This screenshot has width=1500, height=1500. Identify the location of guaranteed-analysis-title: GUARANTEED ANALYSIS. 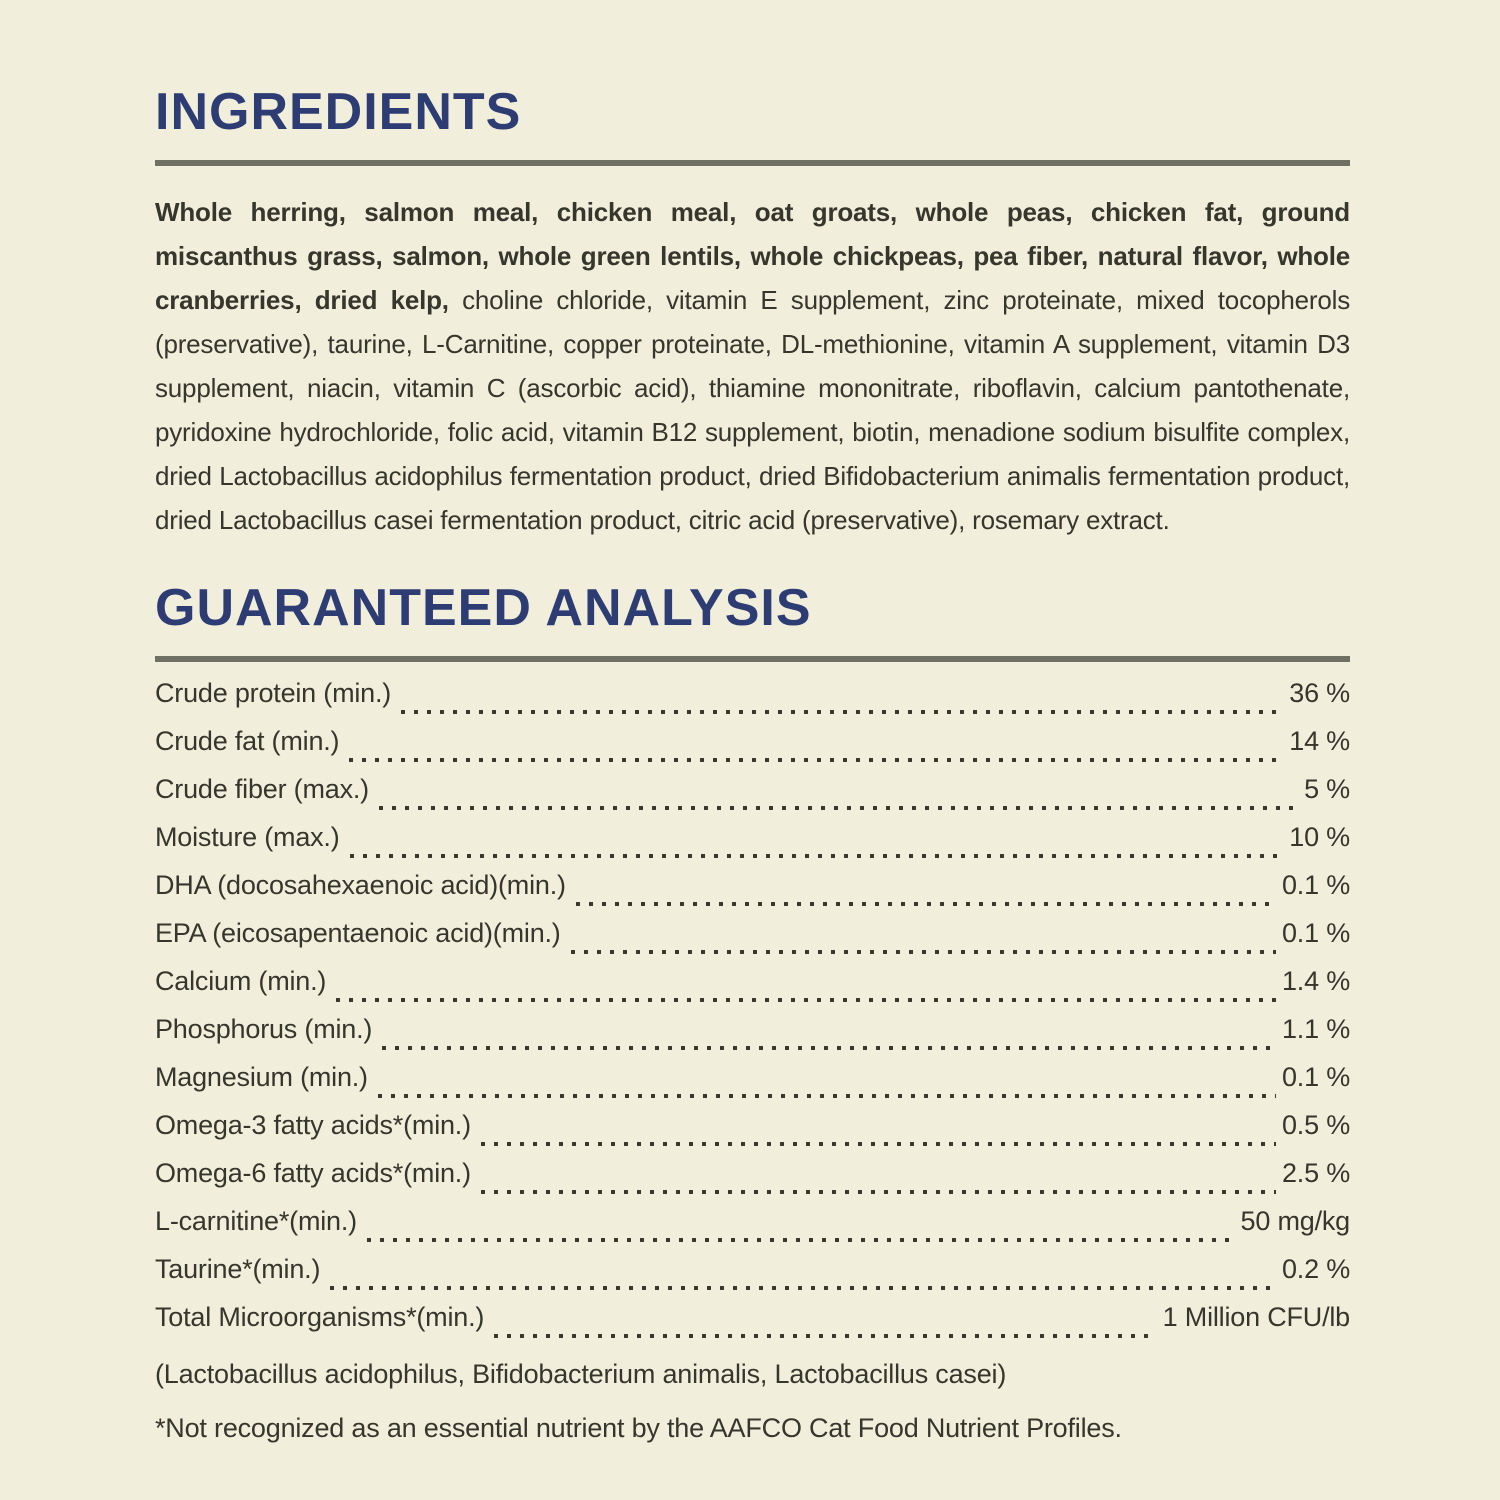
(483, 608).